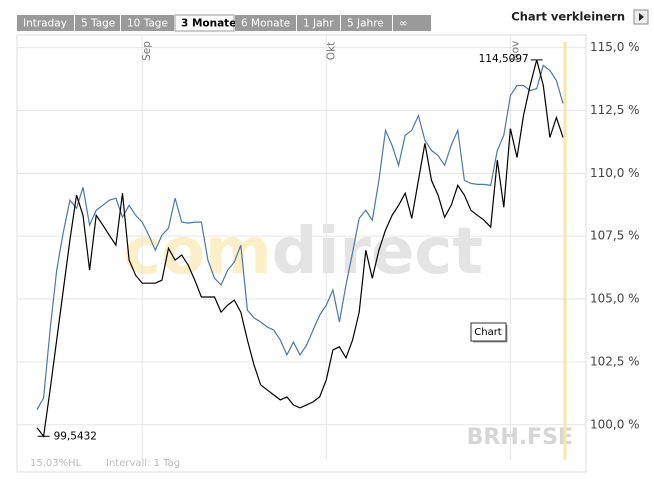 The width and height of the screenshot is (654, 483). Describe the element at coordinates (568, 17) in the screenshot. I see `resize-link: Chart verkleinern` at that location.